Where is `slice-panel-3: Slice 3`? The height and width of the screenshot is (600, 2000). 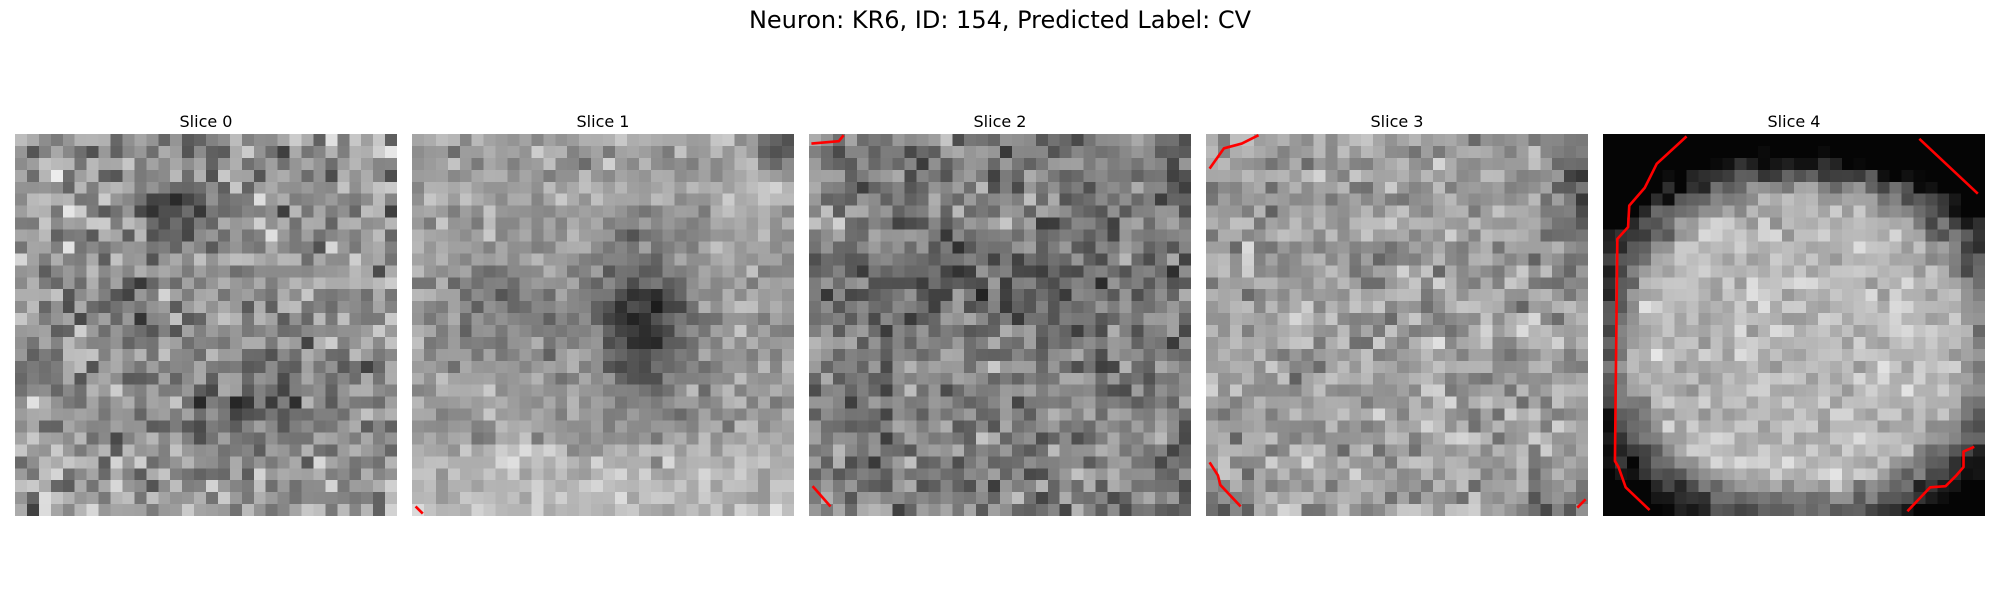 slice-panel-3: Slice 3 is located at coordinates (1397, 313).